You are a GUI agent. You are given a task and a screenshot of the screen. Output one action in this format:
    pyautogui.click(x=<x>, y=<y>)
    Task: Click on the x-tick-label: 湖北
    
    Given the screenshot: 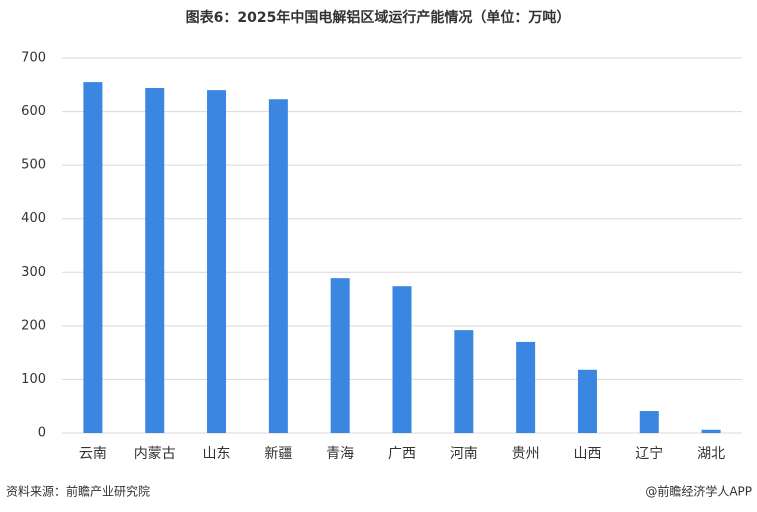 What is the action you would take?
    pyautogui.click(x=711, y=454)
    